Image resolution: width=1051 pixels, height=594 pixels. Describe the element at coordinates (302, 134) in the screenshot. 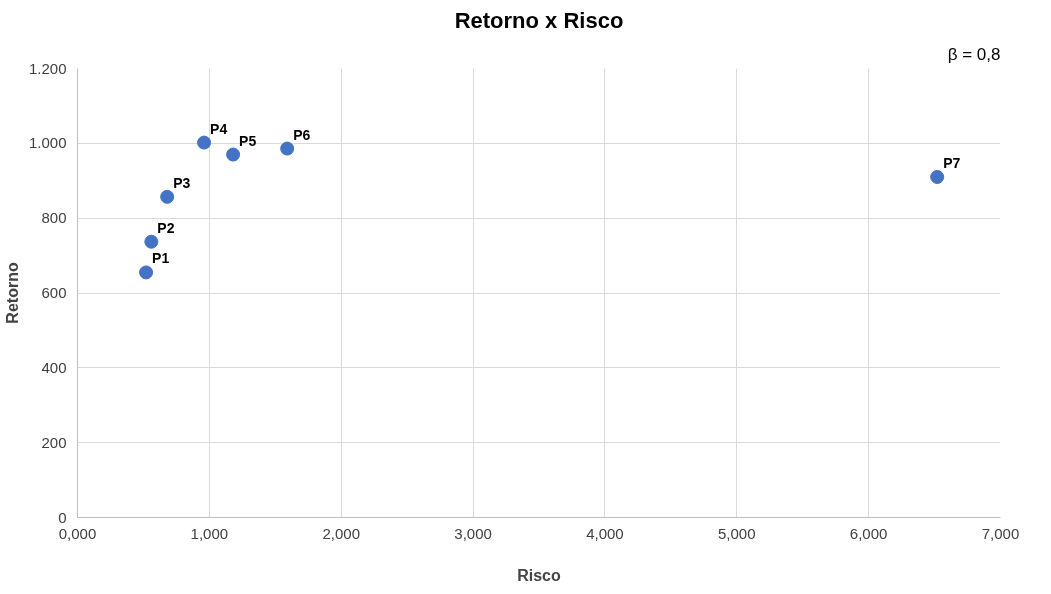

I see `data-label: P6` at that location.